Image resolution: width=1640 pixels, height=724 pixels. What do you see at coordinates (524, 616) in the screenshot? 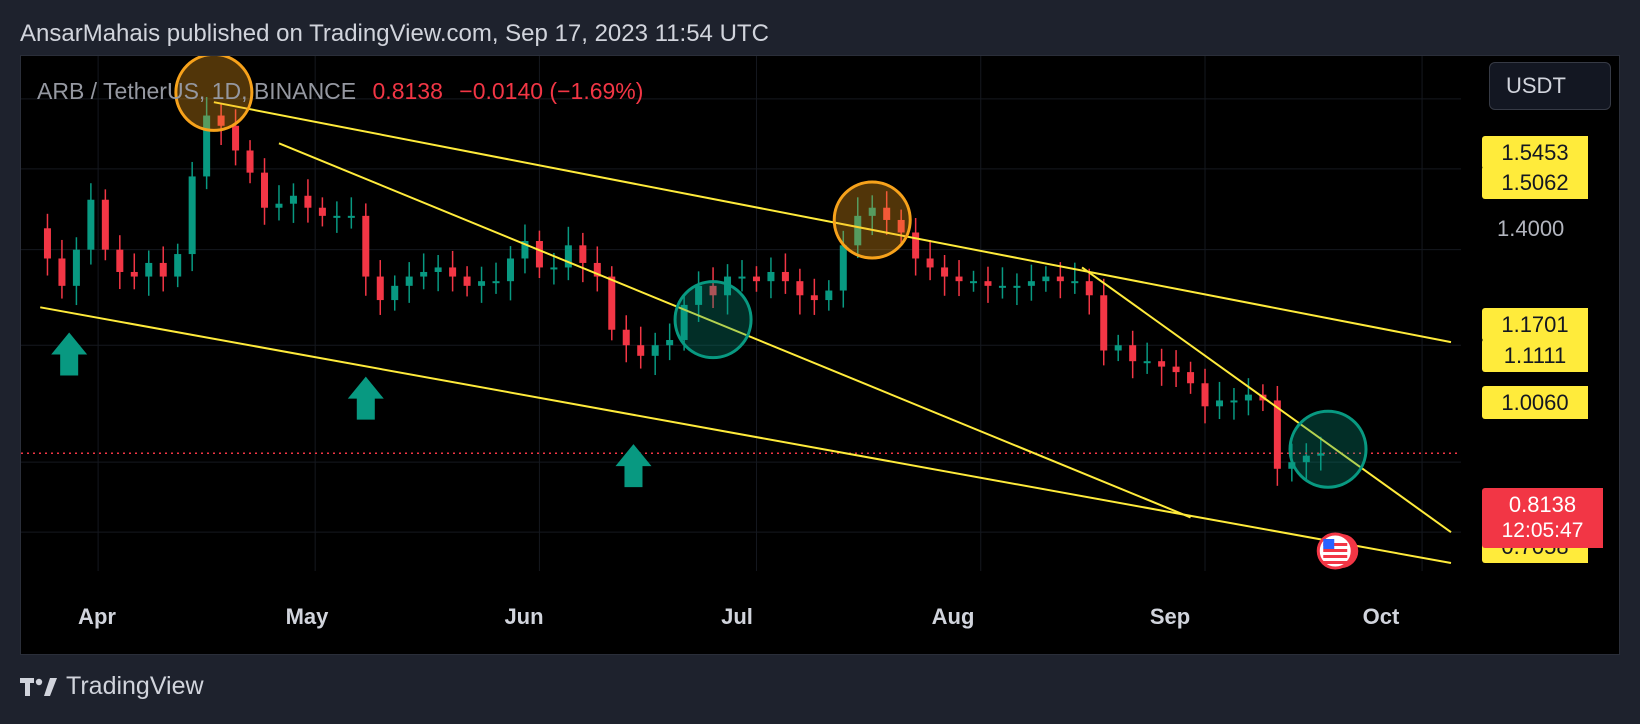
I see `time-axis-label: Jun` at bounding box center [524, 616].